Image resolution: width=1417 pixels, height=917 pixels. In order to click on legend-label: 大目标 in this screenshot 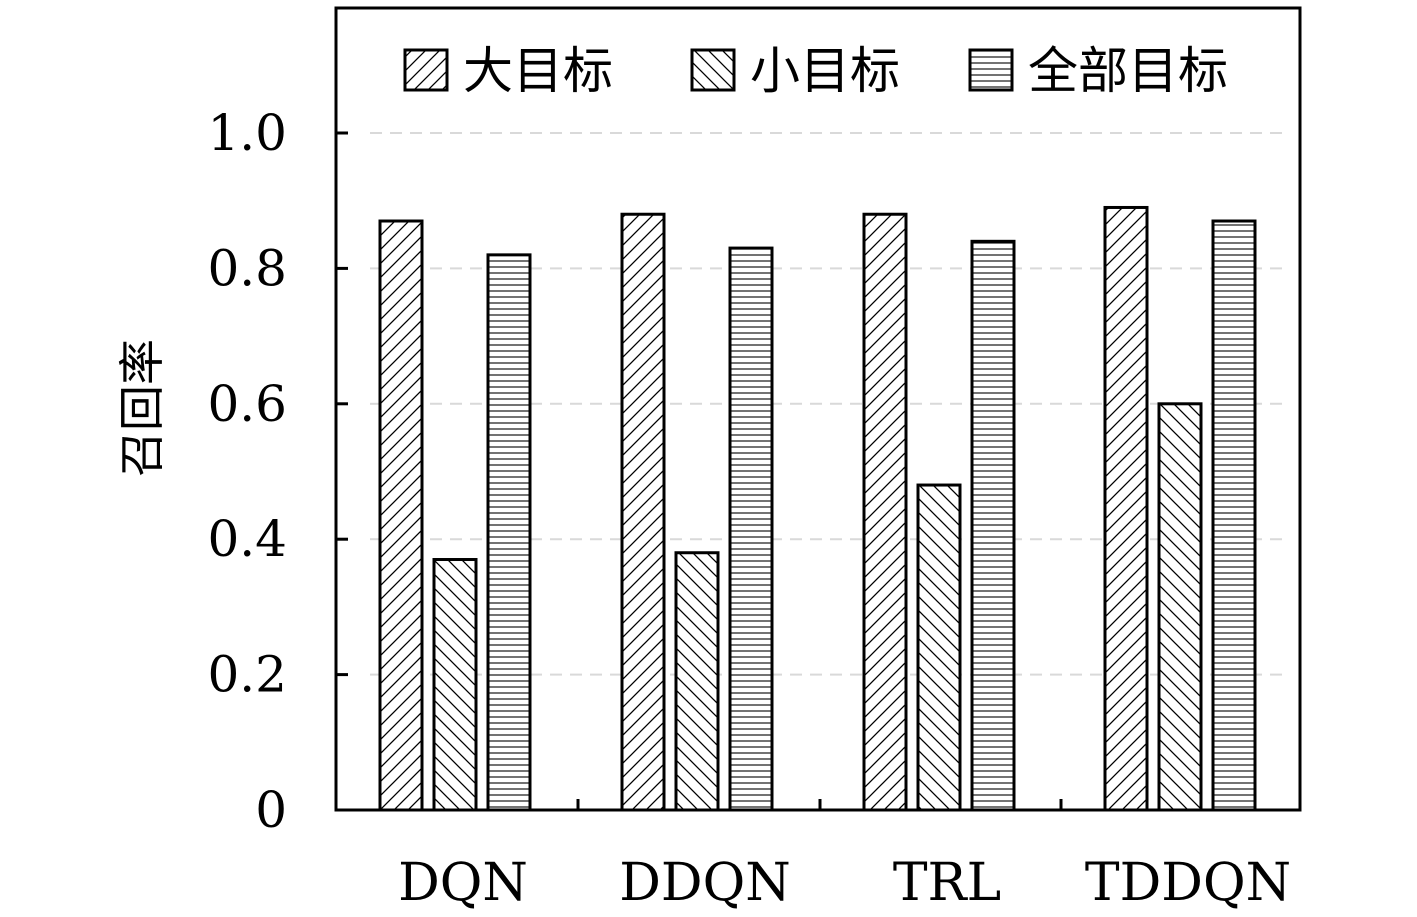, I will do `click(538, 71)`.